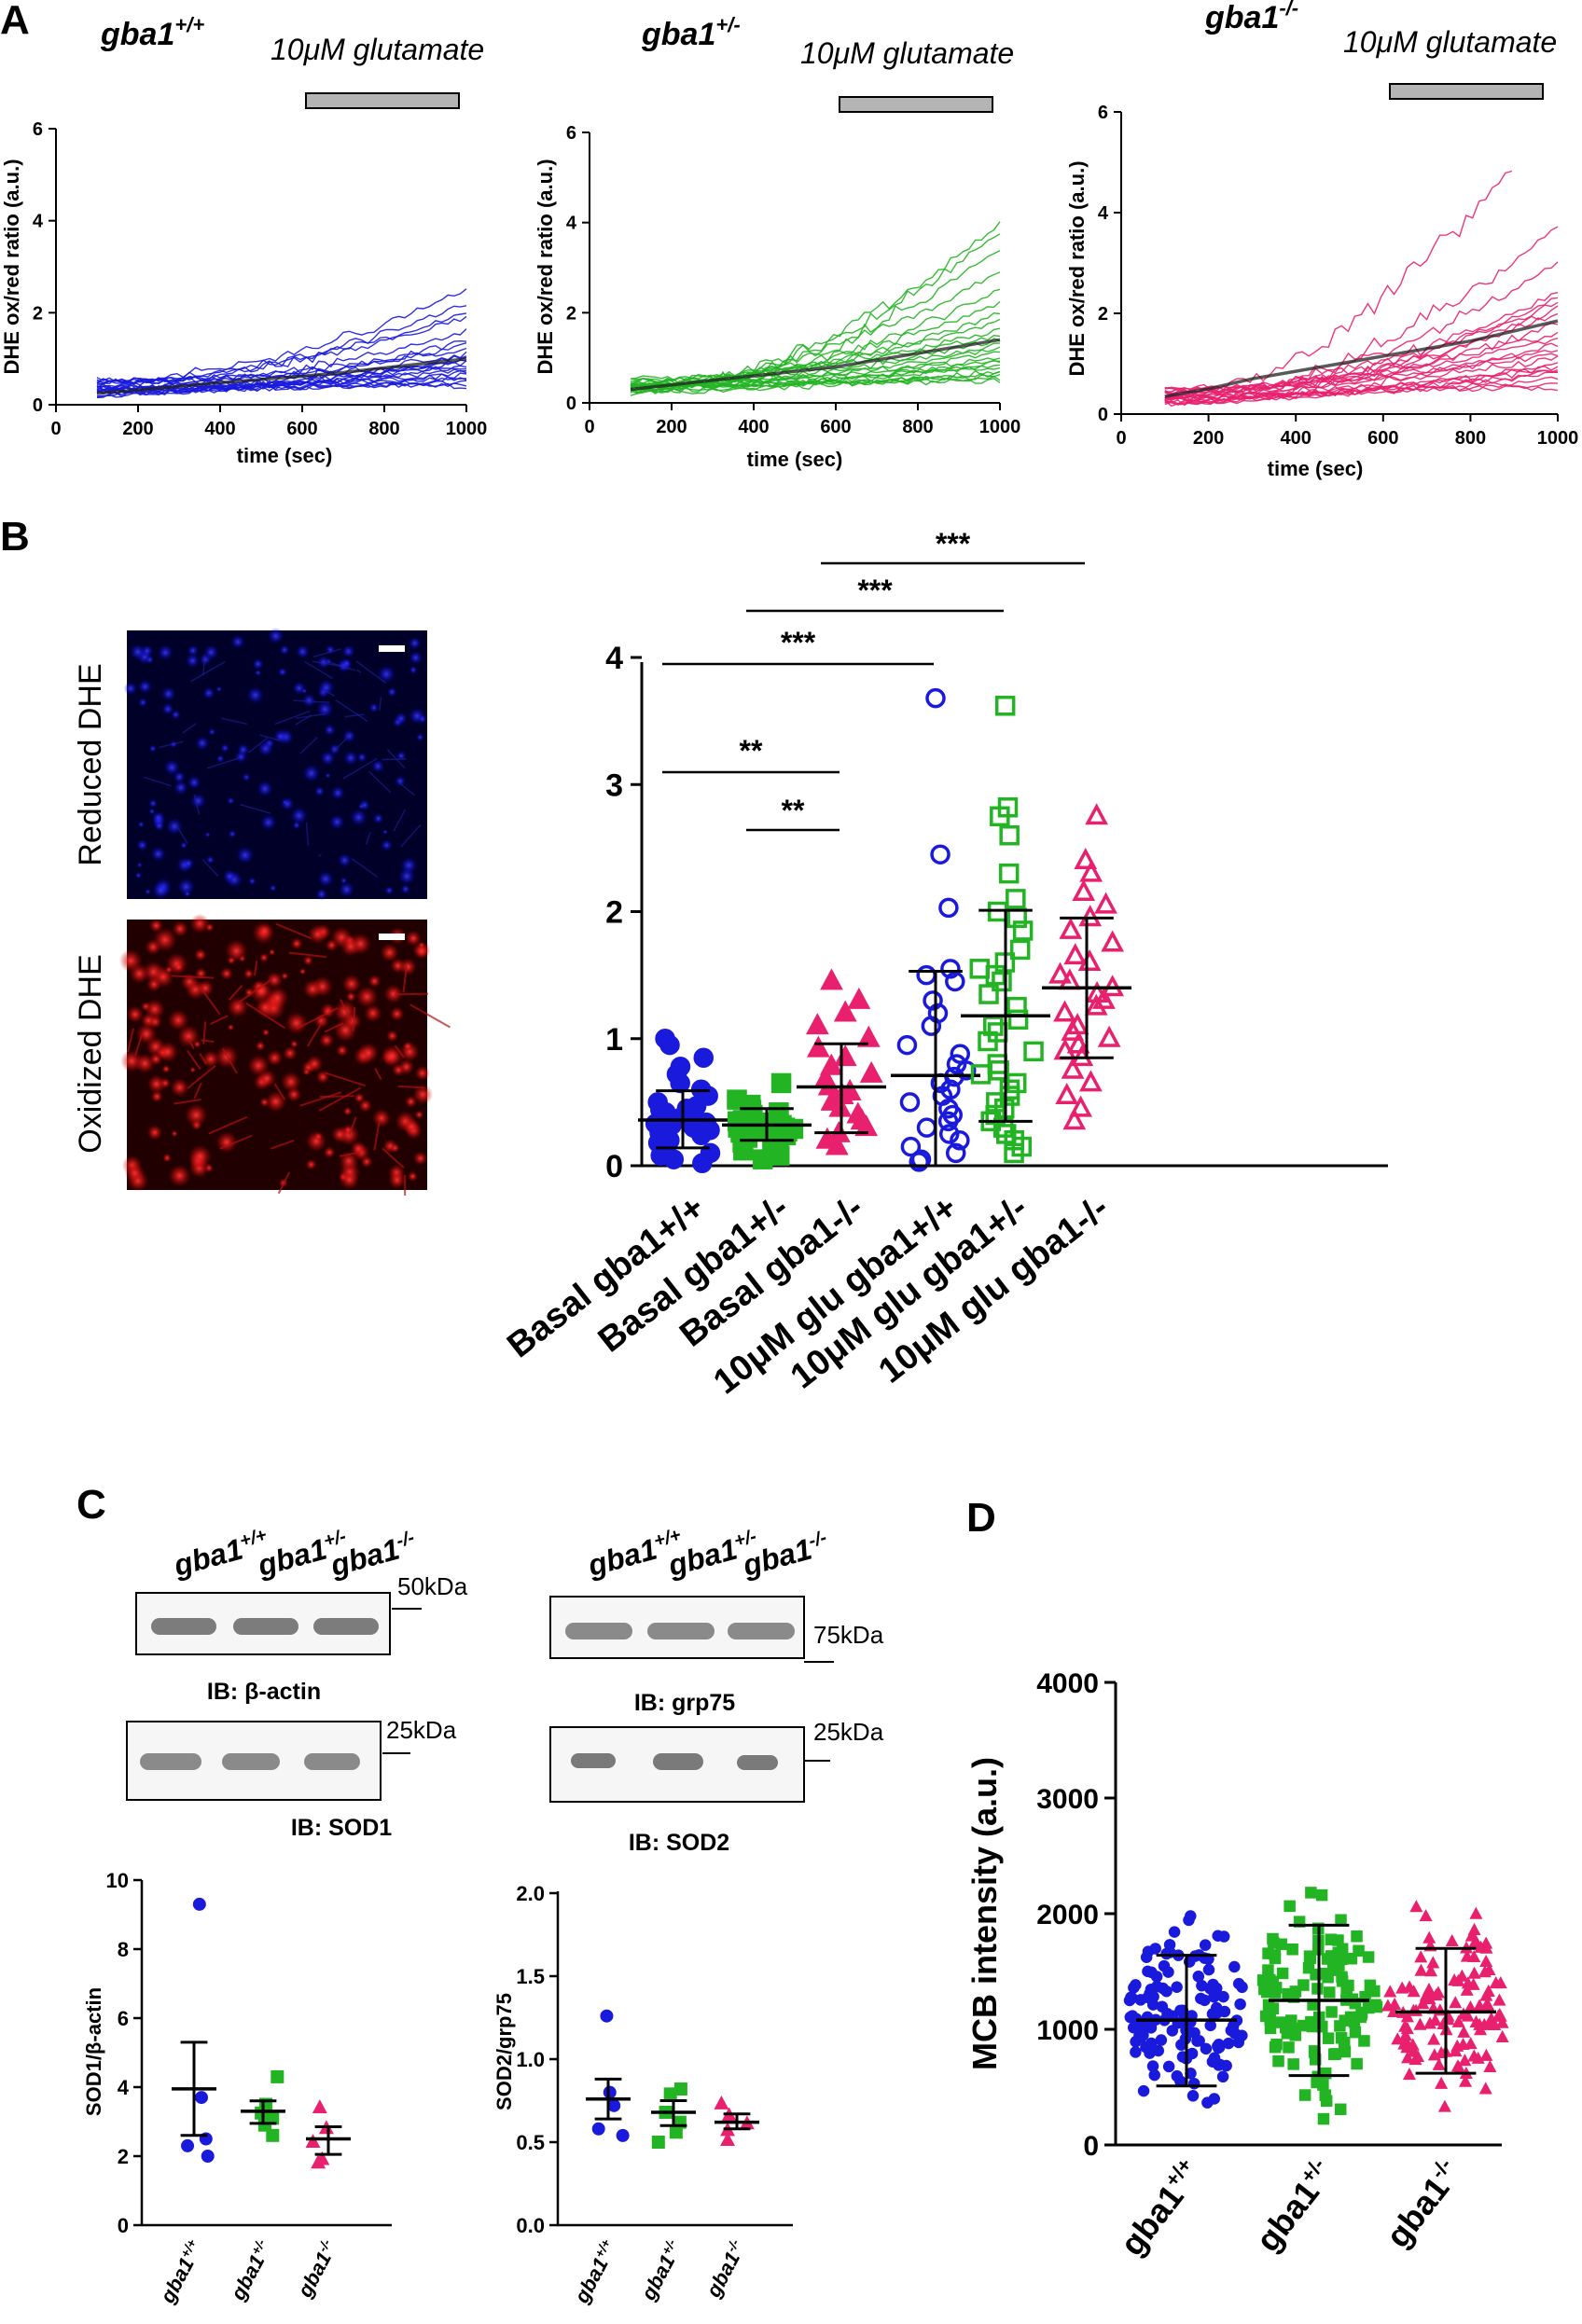 This screenshot has height=2324, width=1582. What do you see at coordinates (1103, 314) in the screenshot?
I see `y-tick-label: 2` at bounding box center [1103, 314].